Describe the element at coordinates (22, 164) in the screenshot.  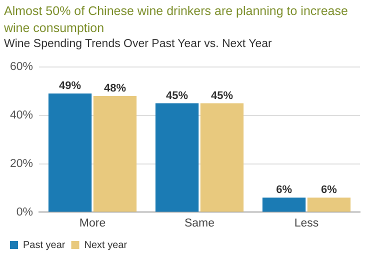
I see `y-tick-label: 20%` at that location.